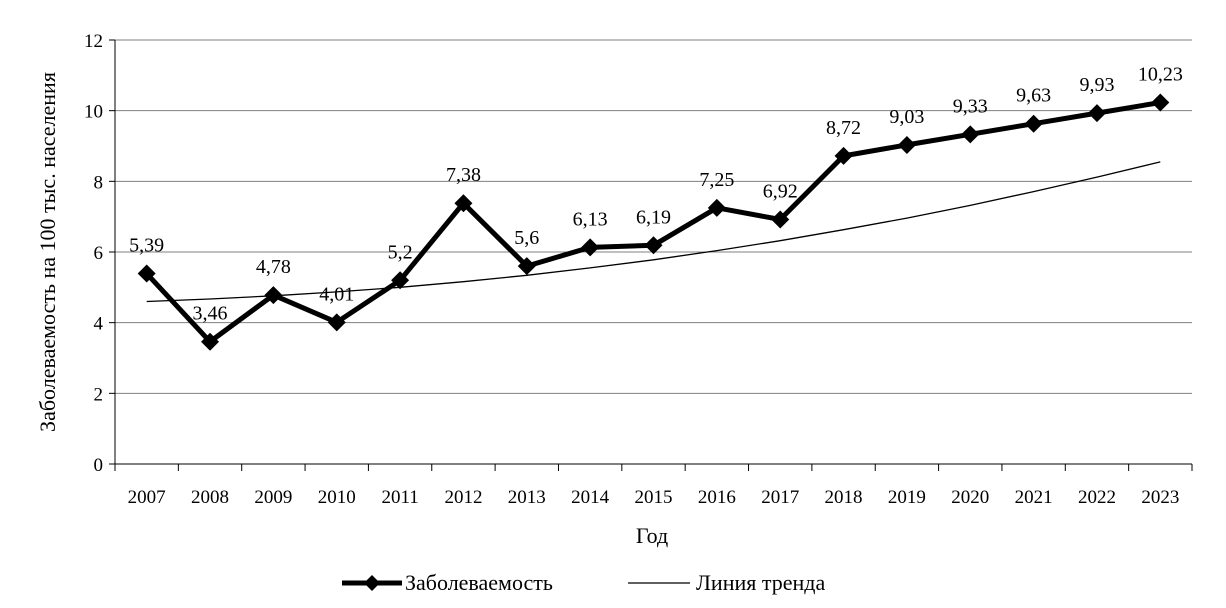 The image size is (1226, 608). I want to click on x-tick-label: 2012, so click(463, 497).